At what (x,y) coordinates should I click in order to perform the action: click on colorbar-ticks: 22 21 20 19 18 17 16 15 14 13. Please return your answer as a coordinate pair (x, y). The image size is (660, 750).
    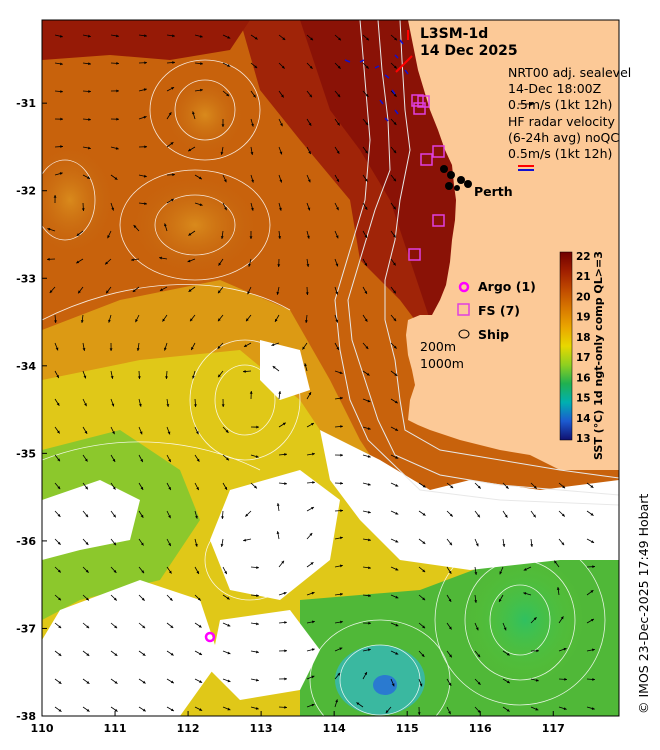
    Looking at the image, I should click on (583, 348).